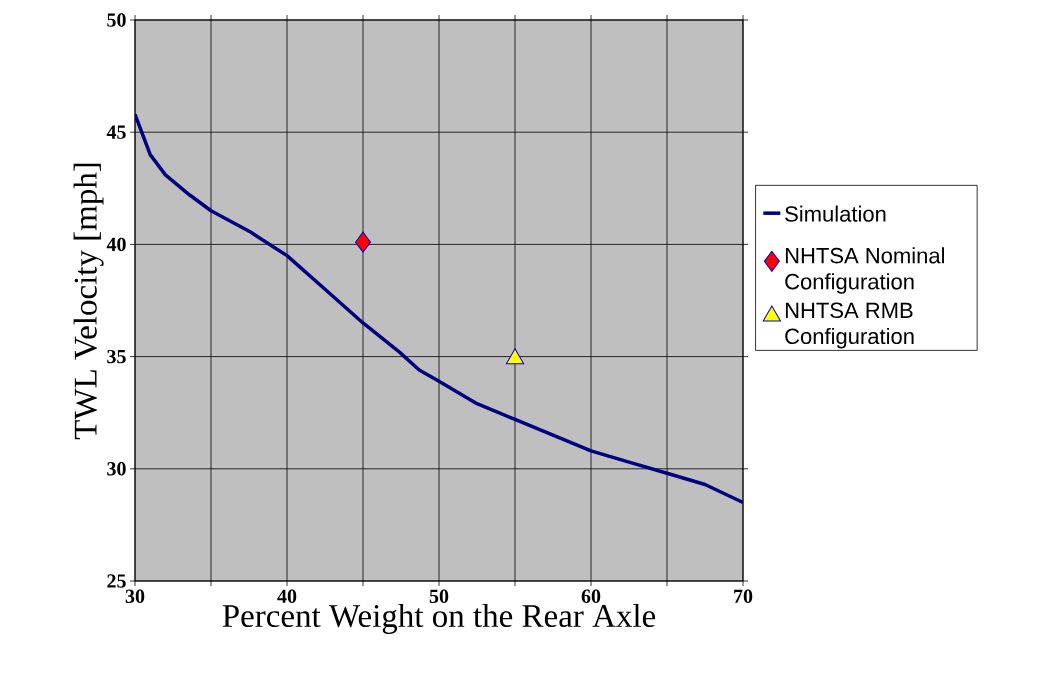 The image size is (1062, 677). What do you see at coordinates (835, 213) in the screenshot?
I see `legend-label: Simulation` at bounding box center [835, 213].